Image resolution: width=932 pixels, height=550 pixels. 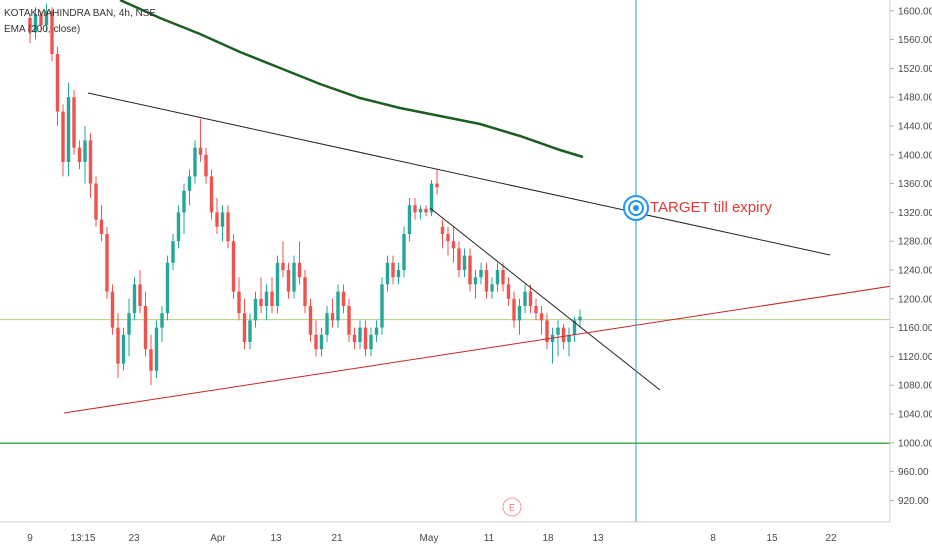 What do you see at coordinates (831, 538) in the screenshot?
I see `time-tick-label: 22` at bounding box center [831, 538].